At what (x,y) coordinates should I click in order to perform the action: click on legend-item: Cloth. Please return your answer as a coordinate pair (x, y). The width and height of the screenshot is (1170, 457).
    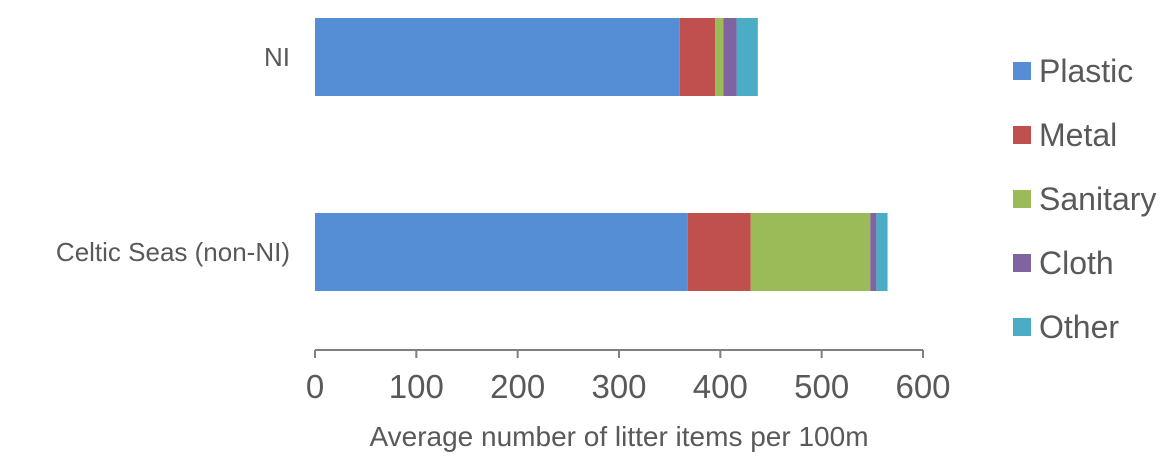
    Looking at the image, I should click on (1063, 263).